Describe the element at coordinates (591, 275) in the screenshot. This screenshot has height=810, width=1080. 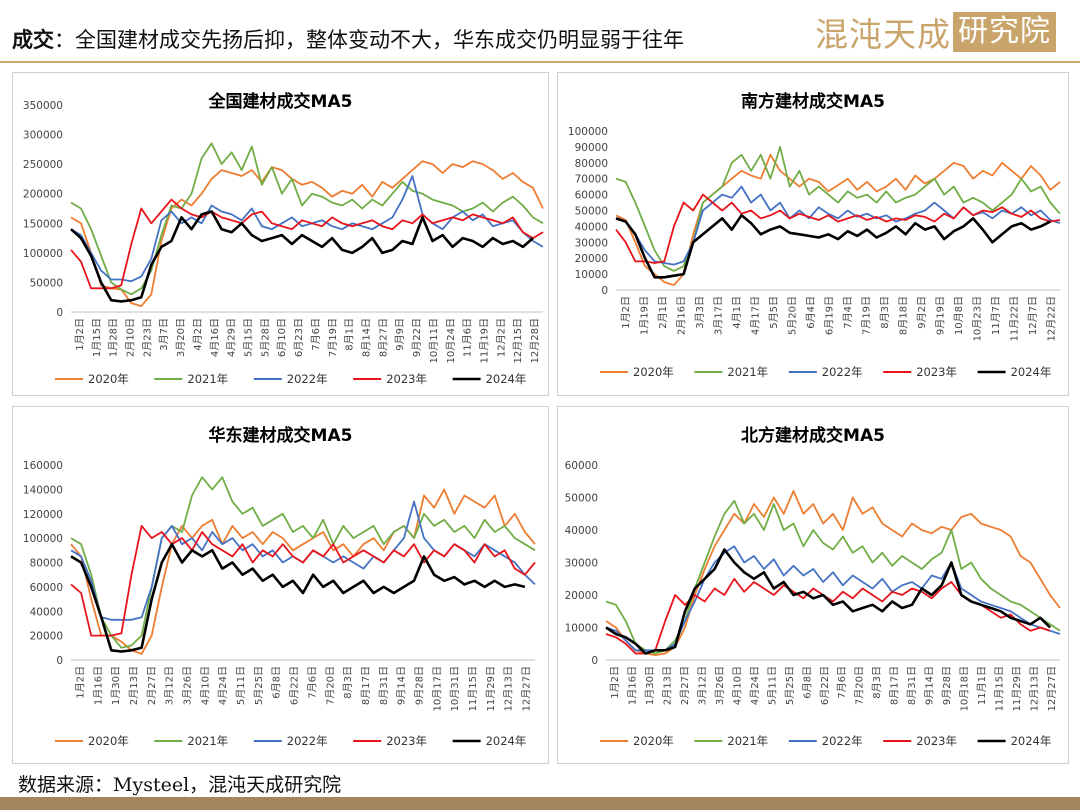
I see `y-tick-label: 10000` at that location.